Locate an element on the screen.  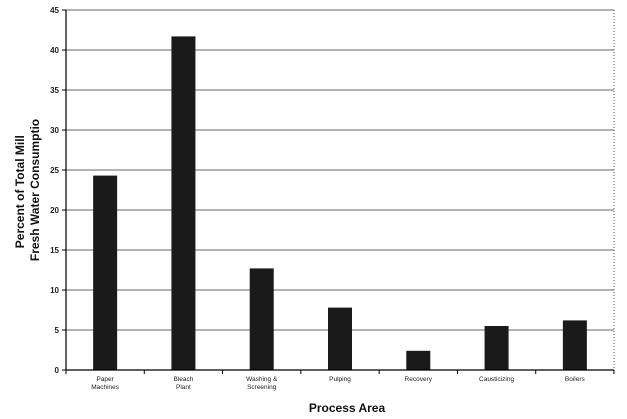
y-tick-label-40: 40 is located at coordinates (54, 50).